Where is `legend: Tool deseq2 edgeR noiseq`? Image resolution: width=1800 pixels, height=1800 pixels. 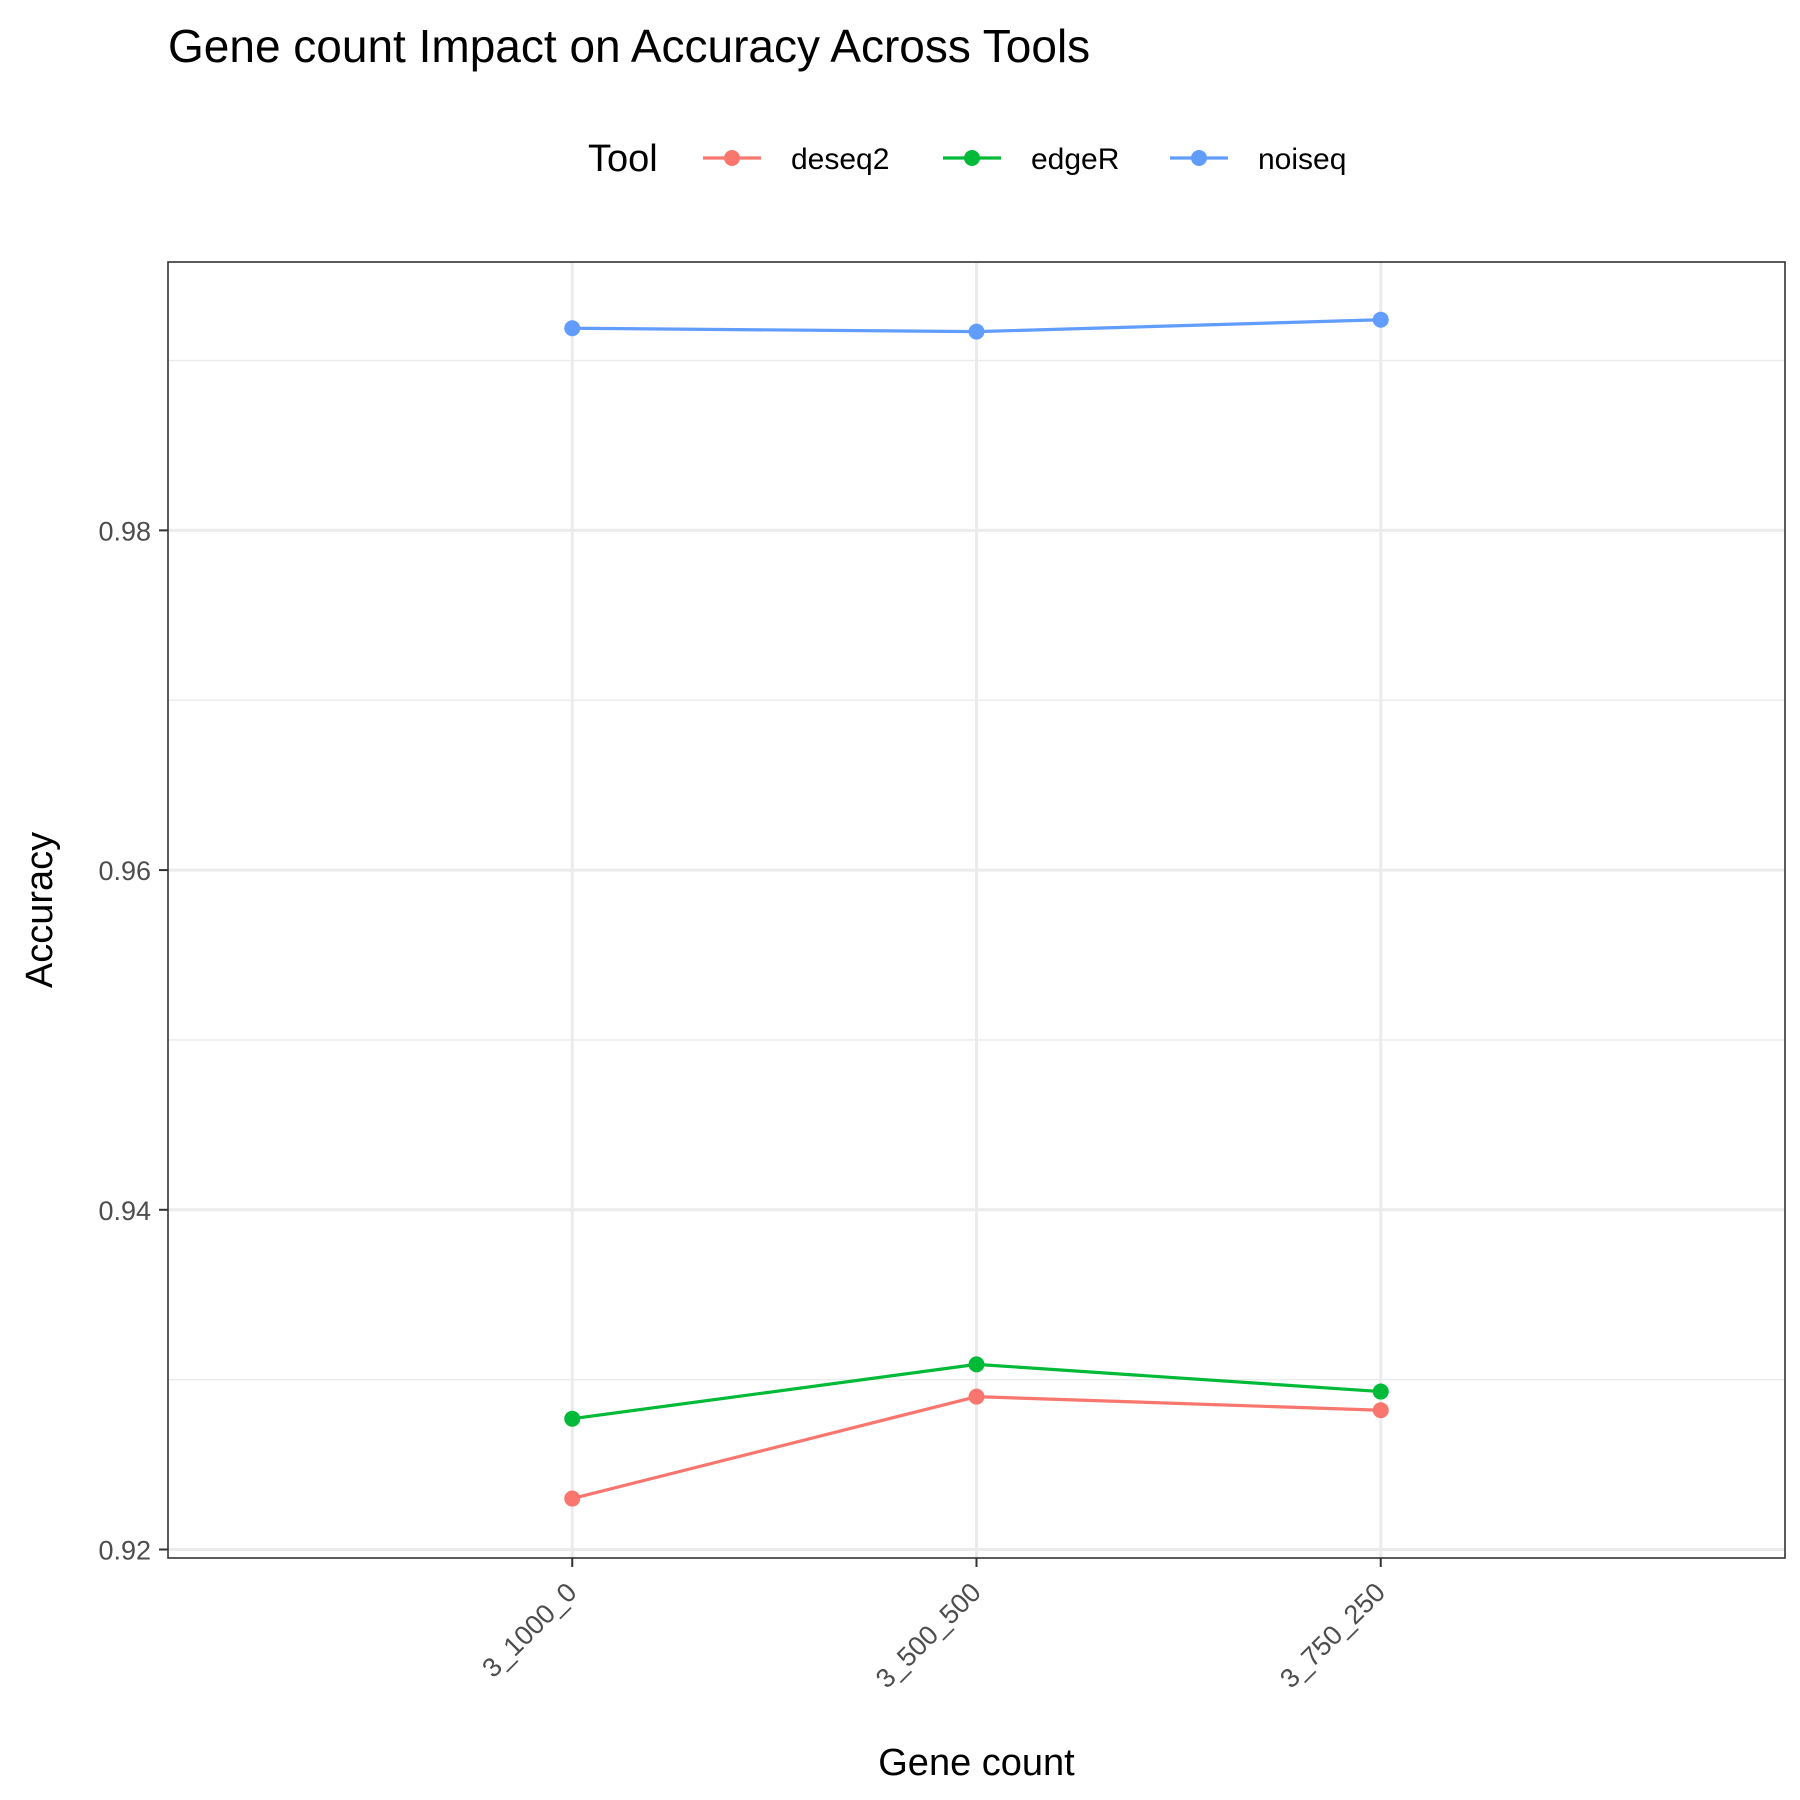 legend: Tool deseq2 edgeR noiseq is located at coordinates (967, 159).